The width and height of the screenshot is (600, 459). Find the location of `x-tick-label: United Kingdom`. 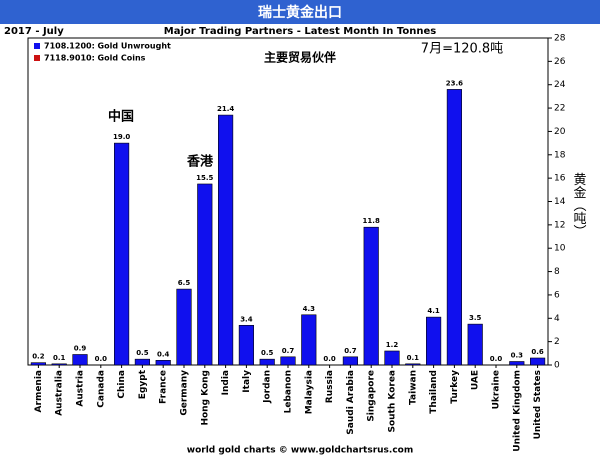

x-tick-label: United Kingdom is located at coordinates (517, 411).